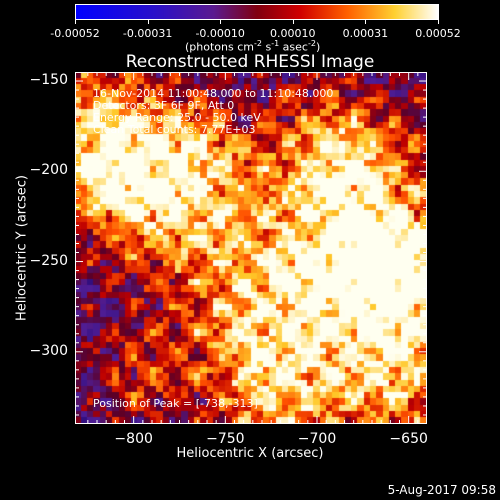  I want to click on y-tick-label: −250, so click(48, 260).